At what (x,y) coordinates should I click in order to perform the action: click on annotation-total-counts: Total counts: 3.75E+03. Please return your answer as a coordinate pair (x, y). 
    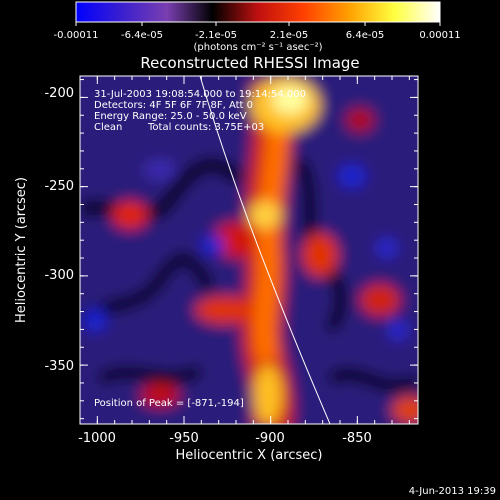
    Looking at the image, I should click on (205, 127).